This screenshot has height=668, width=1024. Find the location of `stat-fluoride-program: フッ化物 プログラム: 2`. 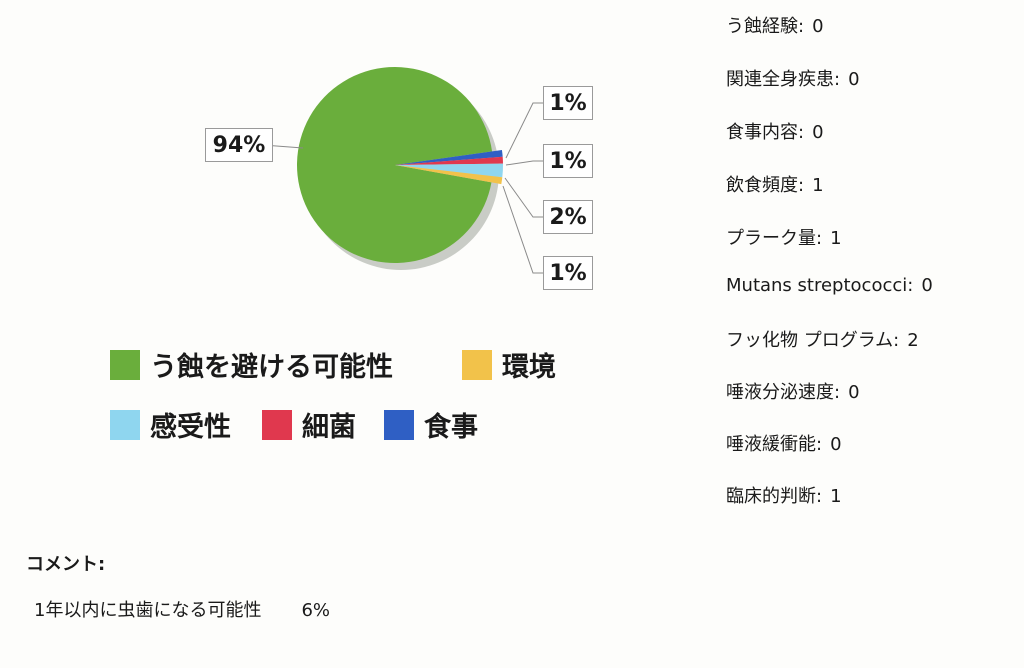

stat-fluoride-program: フッ化物 プログラム: 2 is located at coordinates (822, 340).